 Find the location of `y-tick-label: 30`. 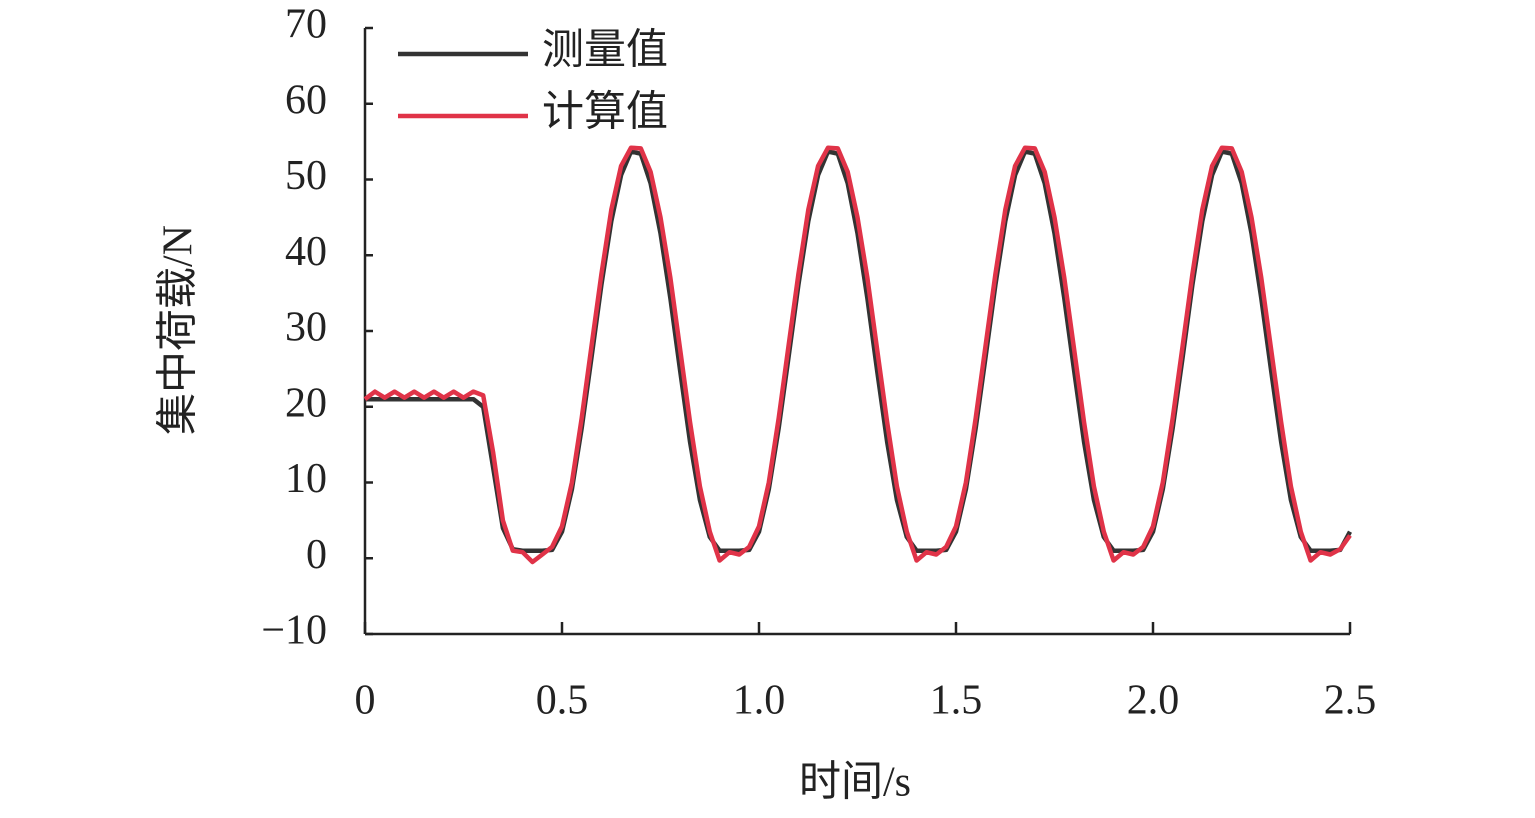

y-tick-label: 30 is located at coordinates (306, 328).